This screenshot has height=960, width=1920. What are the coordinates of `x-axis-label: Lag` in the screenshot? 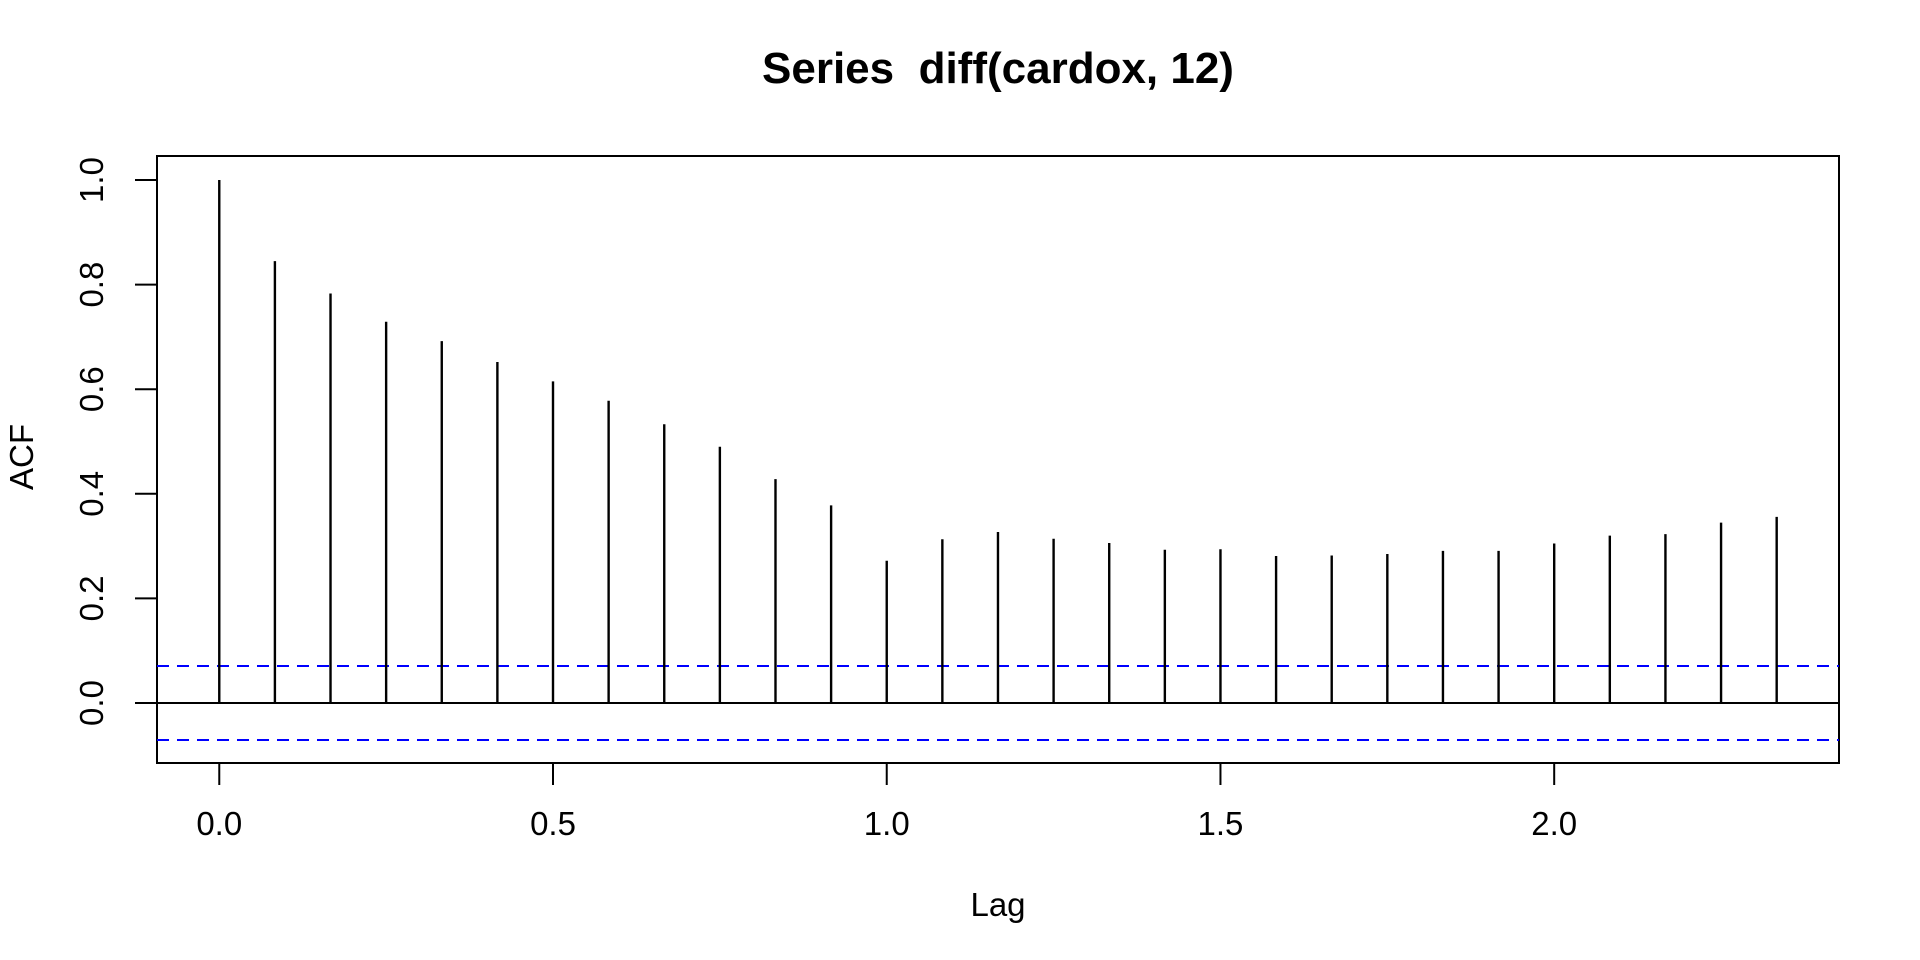 It's located at (997, 904).